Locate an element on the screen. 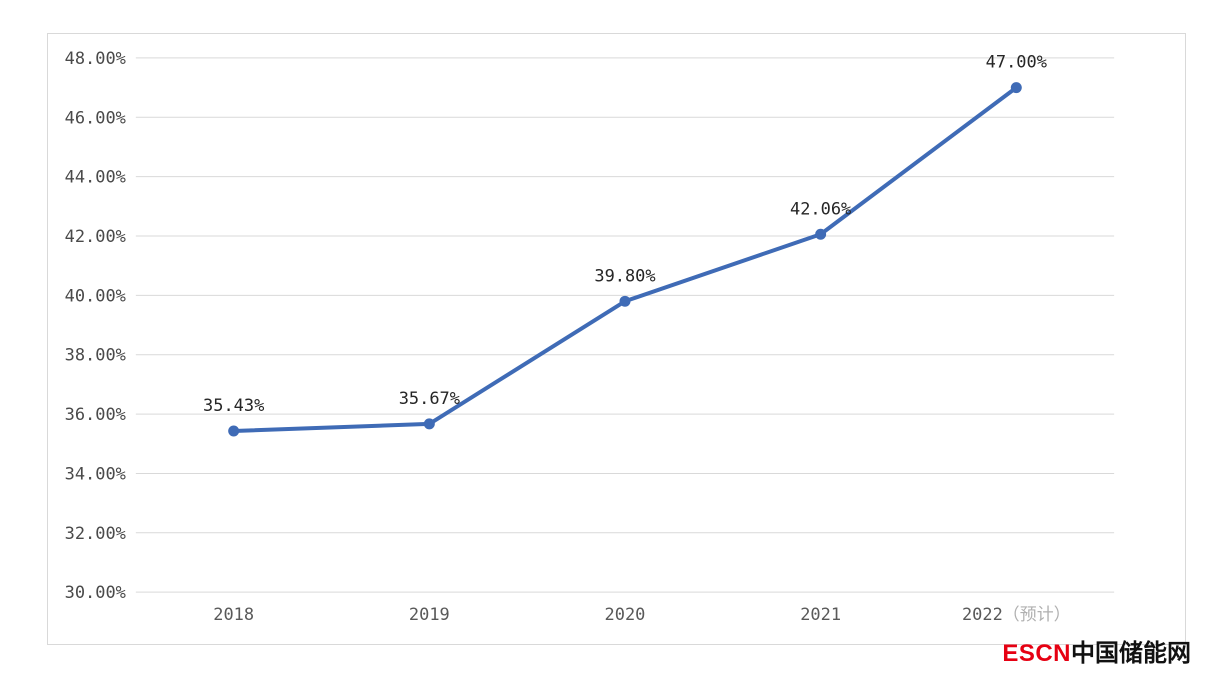  site-name-text: 中国储能网 is located at coordinates (1131, 653).